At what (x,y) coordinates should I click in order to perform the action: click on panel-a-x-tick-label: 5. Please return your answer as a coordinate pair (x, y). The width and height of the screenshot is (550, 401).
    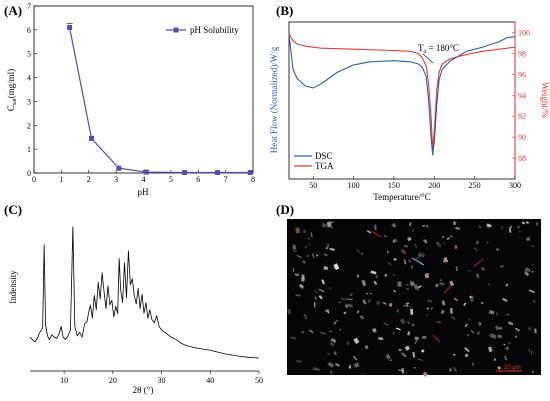
    Looking at the image, I should click on (171, 179).